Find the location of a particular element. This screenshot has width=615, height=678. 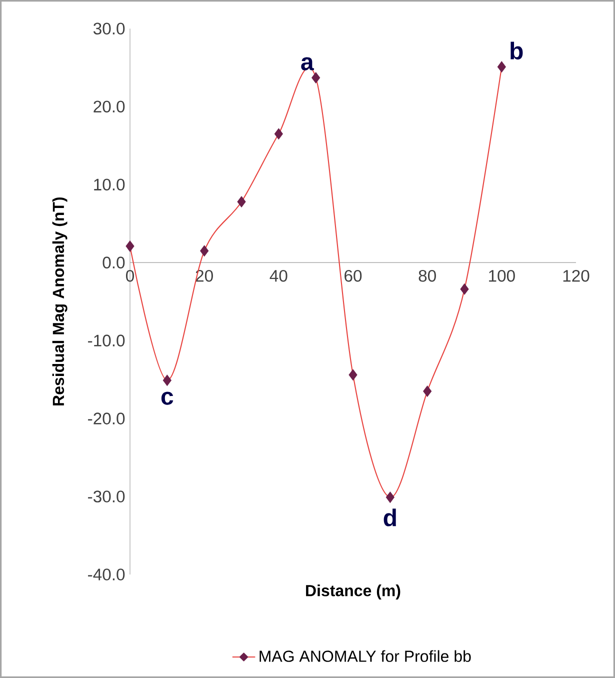

x-axis-title: Distance (m) is located at coordinates (353, 592).